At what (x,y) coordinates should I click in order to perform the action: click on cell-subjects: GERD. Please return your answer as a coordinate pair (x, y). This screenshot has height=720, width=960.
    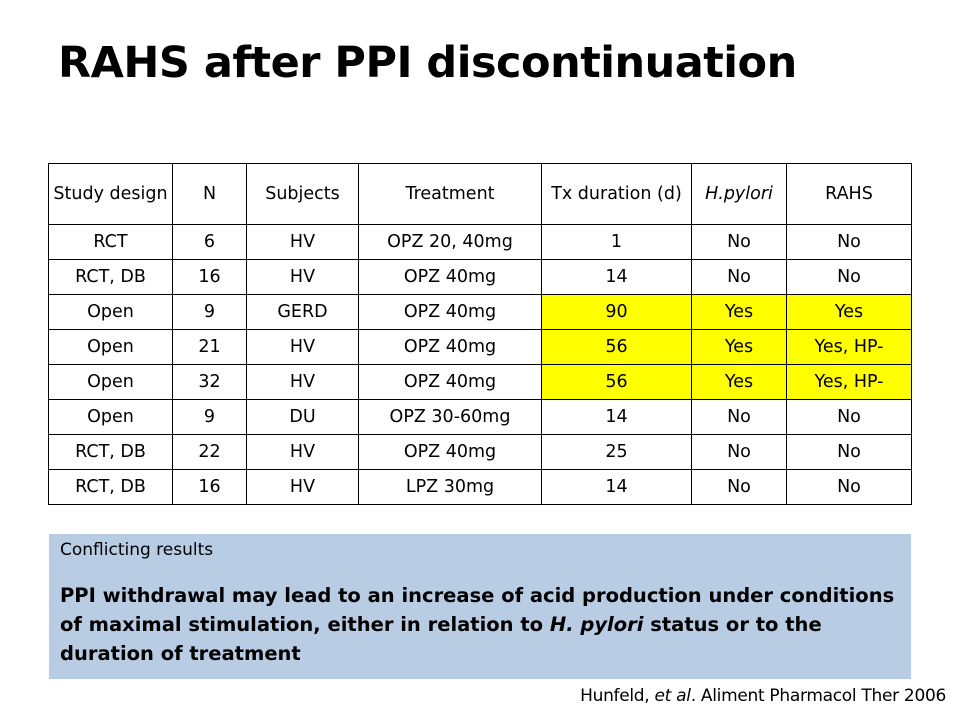
    Looking at the image, I should click on (302, 312).